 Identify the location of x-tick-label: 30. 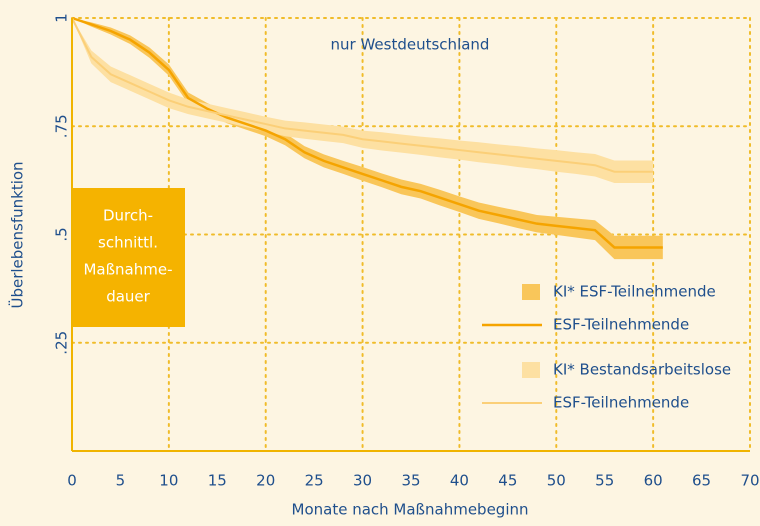
(362, 481).